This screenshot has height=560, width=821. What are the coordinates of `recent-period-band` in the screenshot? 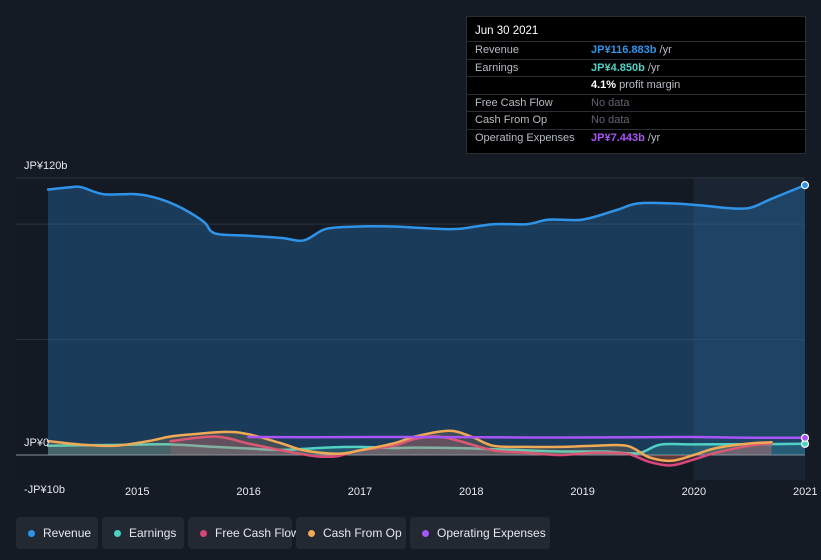 It's located at (749, 329).